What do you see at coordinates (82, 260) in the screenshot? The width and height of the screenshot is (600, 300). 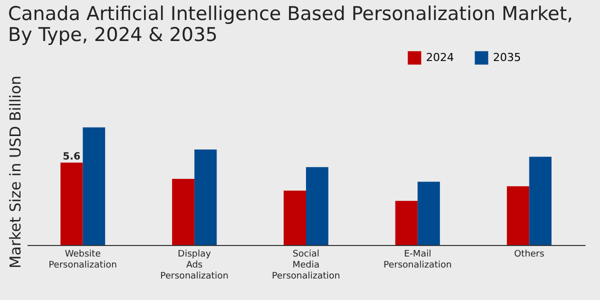 I see `x-tick-label: Website Personalization` at bounding box center [82, 260].